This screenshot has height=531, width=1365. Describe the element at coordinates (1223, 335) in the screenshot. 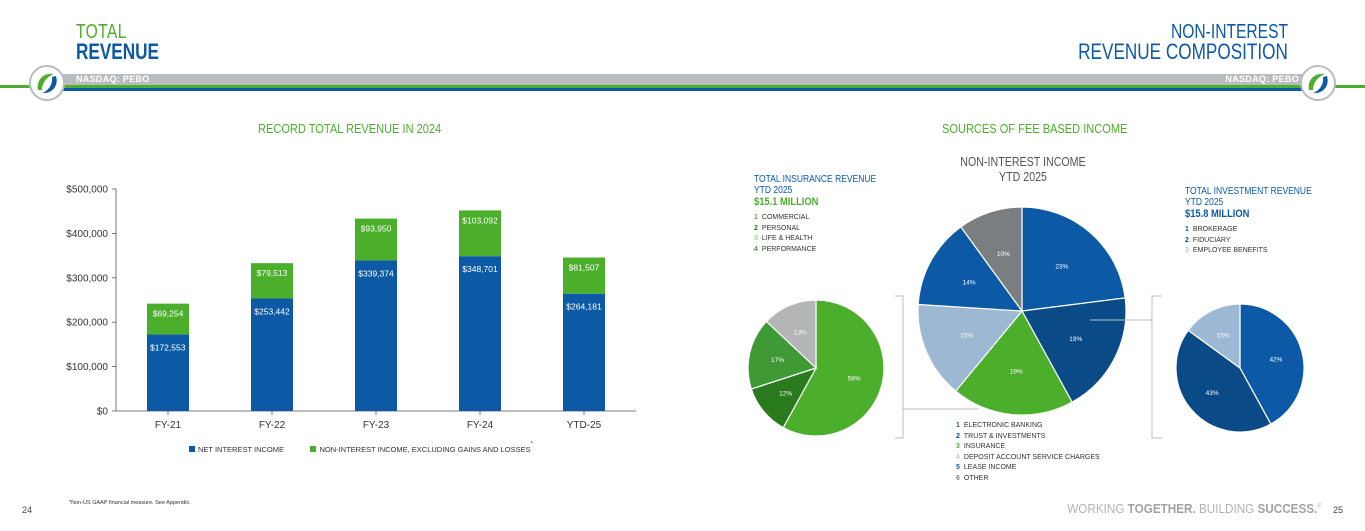

I see `investment-pie-value-label: 15%` at that location.